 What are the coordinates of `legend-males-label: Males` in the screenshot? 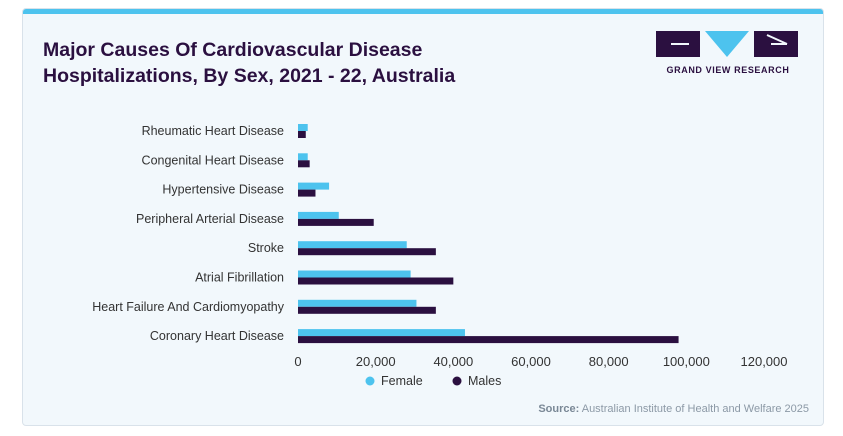 It's located at (484, 381).